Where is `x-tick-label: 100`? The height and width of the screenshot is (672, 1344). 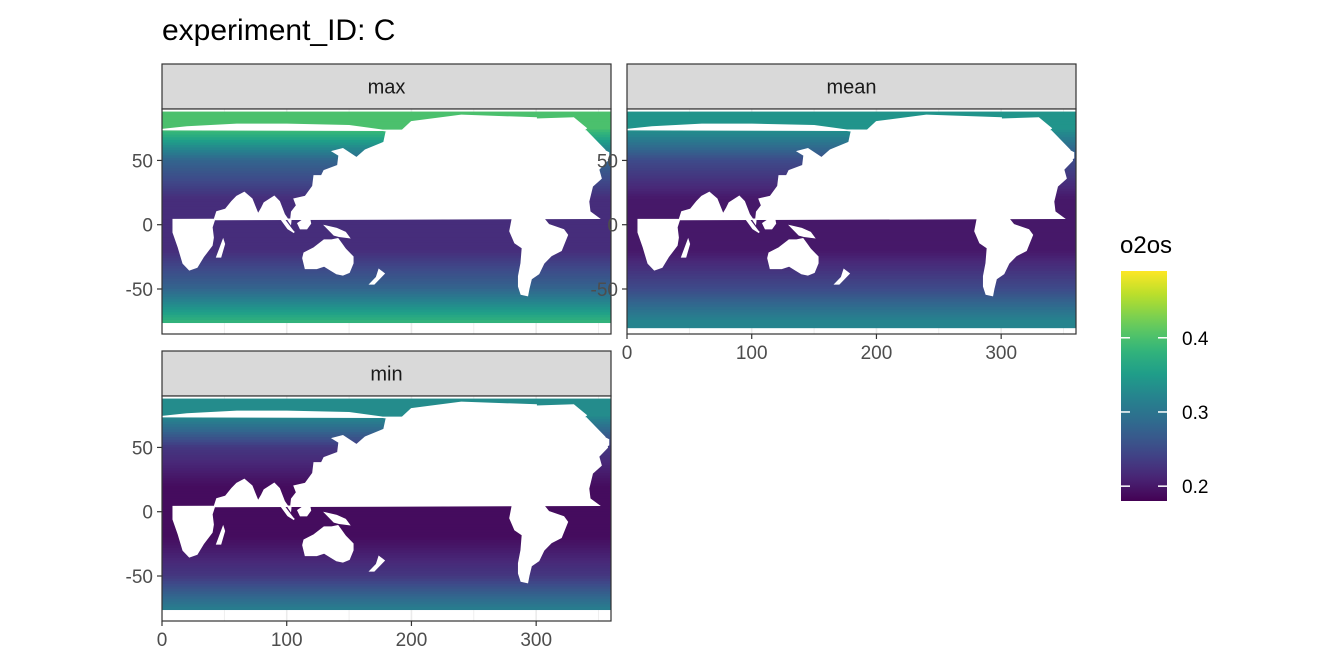 x-tick-label: 100 is located at coordinates (287, 640).